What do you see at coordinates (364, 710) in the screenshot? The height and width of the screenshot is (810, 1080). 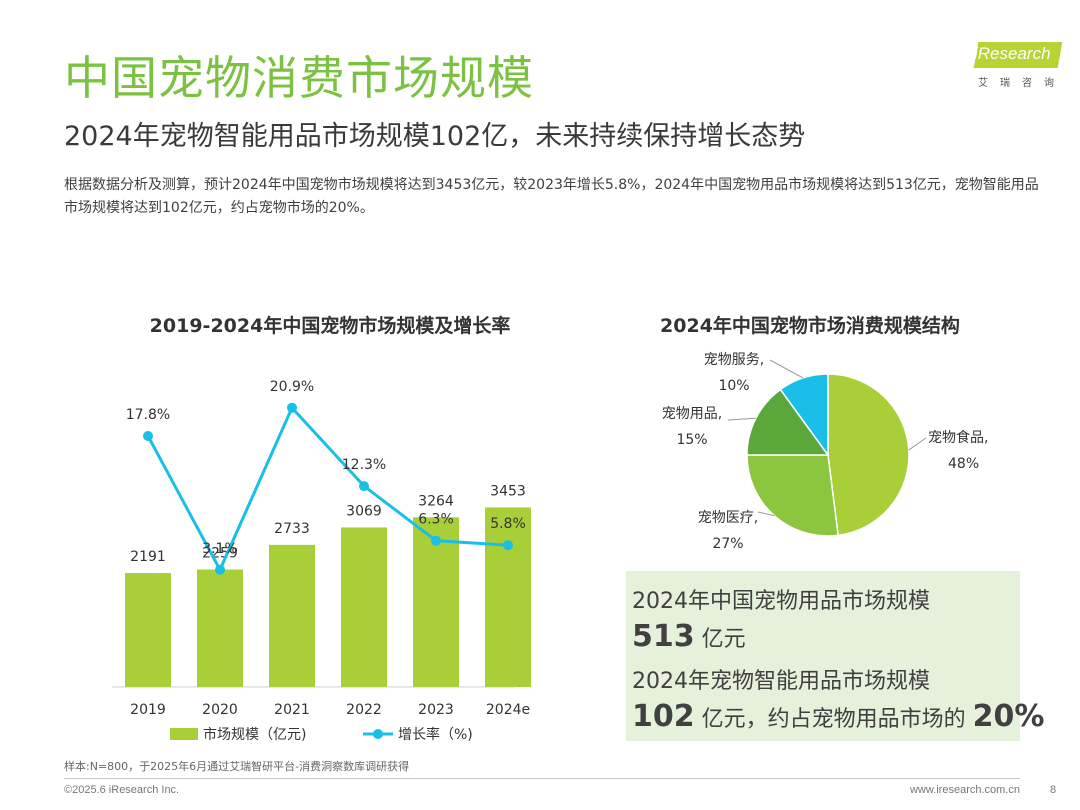 I see `x-tick-label: 2022` at bounding box center [364, 710].